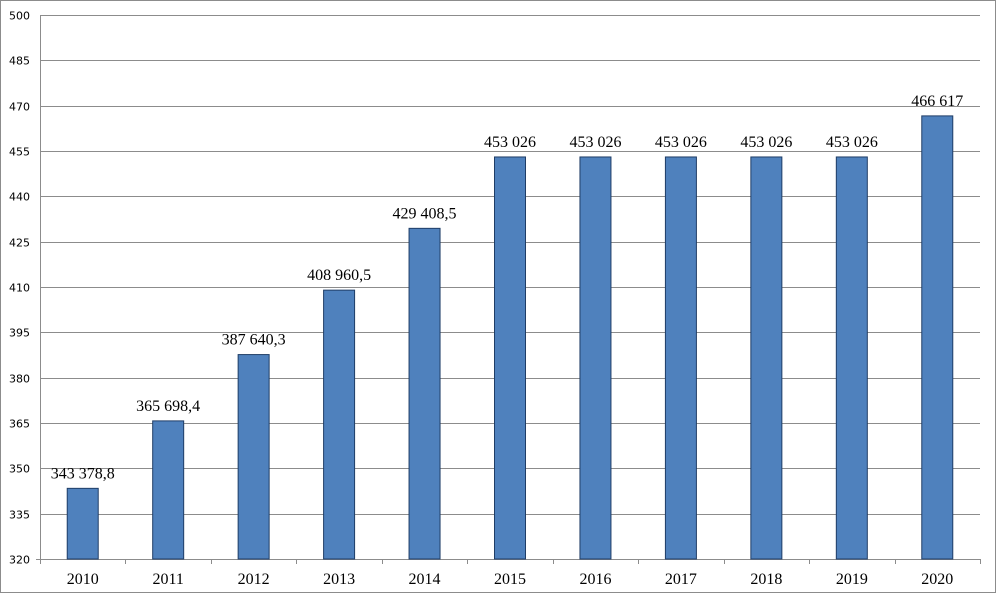 The height and width of the screenshot is (601, 996). Describe the element at coordinates (339, 275) in the screenshot. I see `data-label: 408 960,5` at that location.